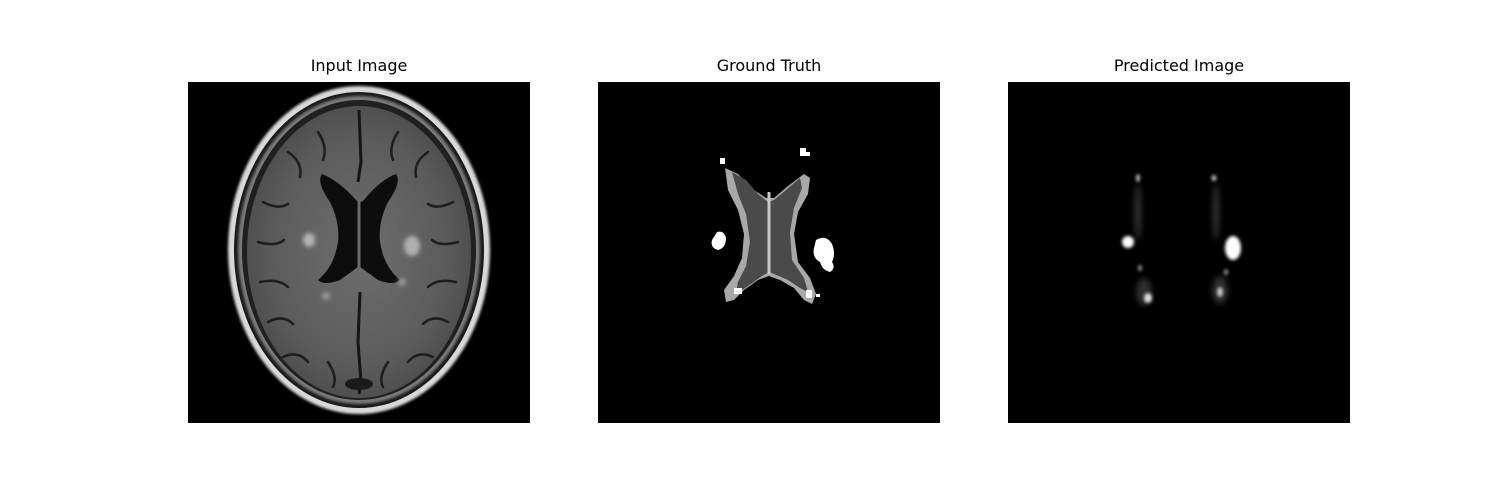 This screenshot has height=500, width=1500. I want to click on panel-title-predicted: Predicted Image, so click(1179, 65).